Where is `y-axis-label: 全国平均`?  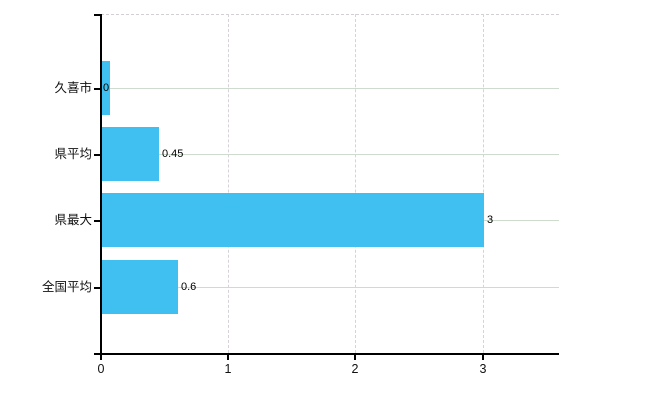
y-axis-label: 全国平均 is located at coordinates (66, 287).